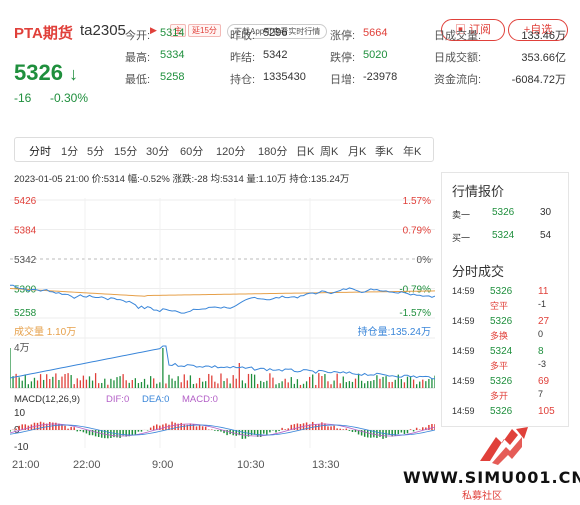 Image resolution: width=580 pixels, height=505 pixels. I want to click on main-contract-badge: 主, so click(178, 30).